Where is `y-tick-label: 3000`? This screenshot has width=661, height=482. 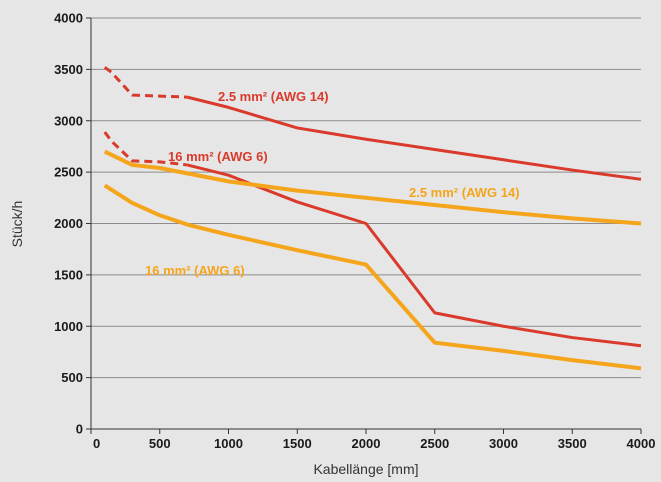 y-tick-label: 3000 is located at coordinates (68, 120).